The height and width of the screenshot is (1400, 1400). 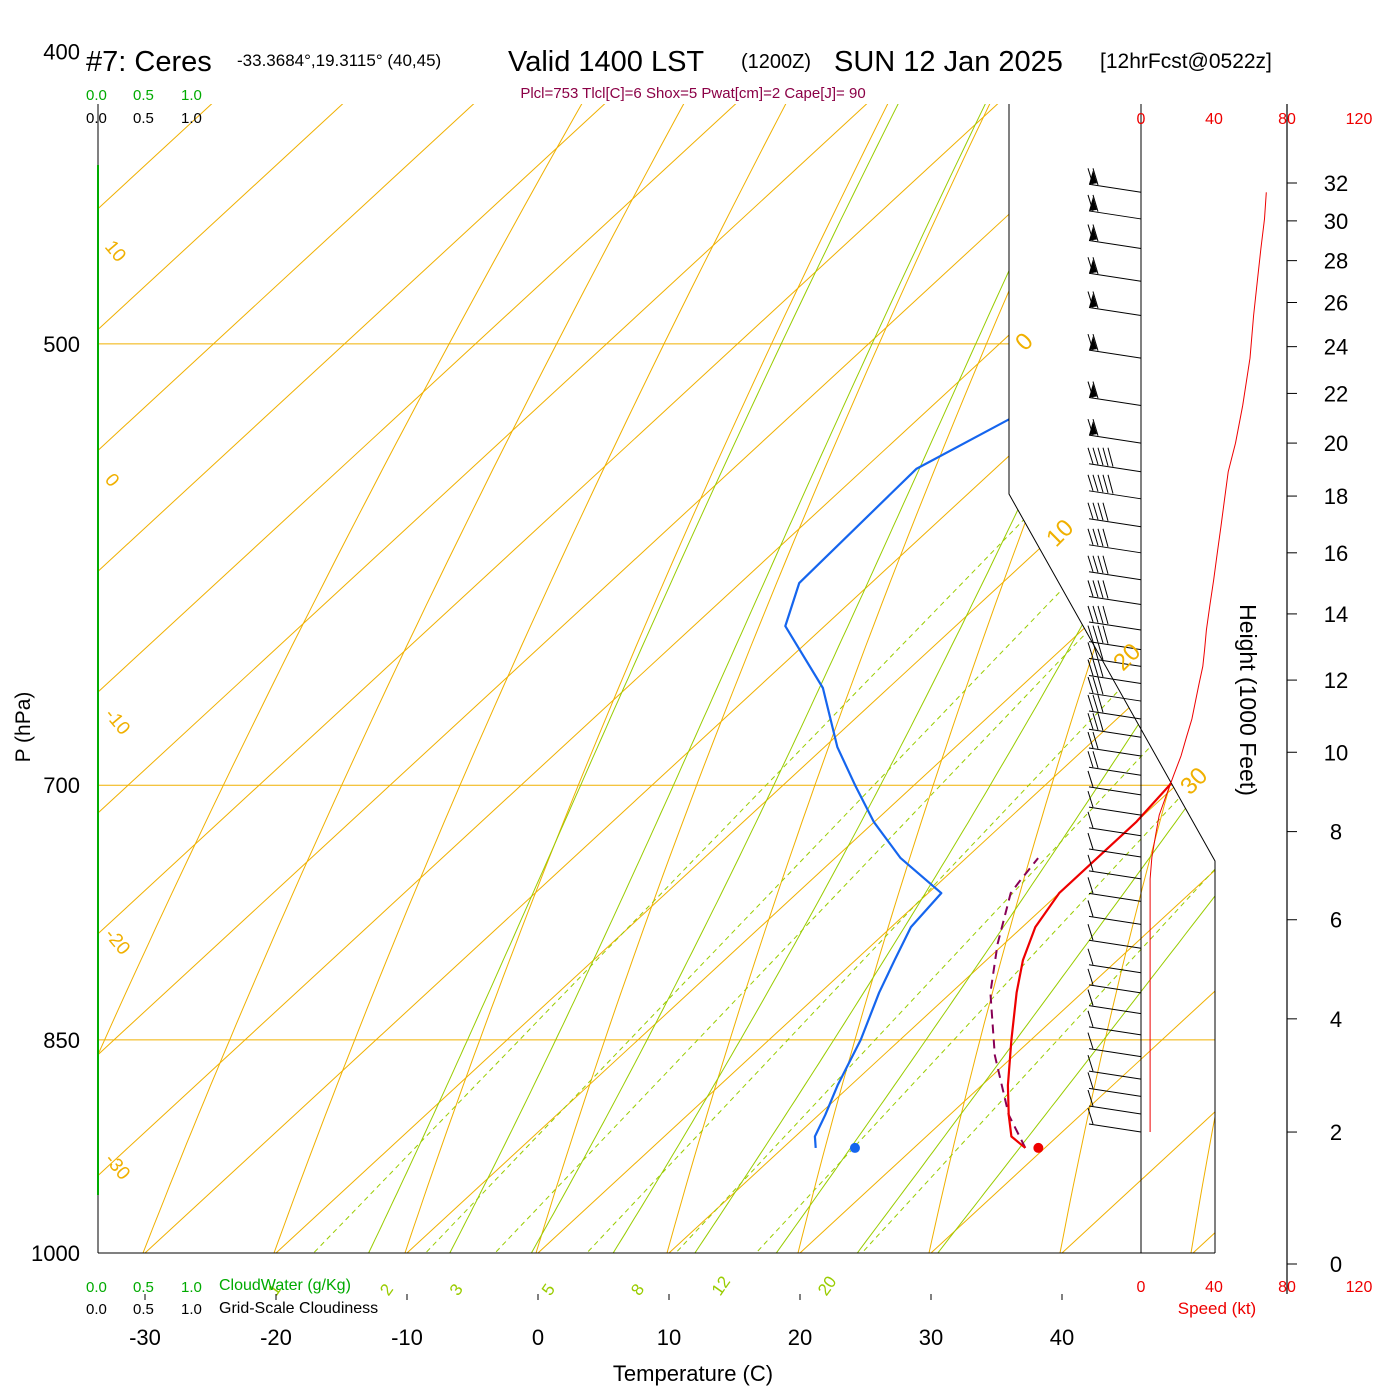 What do you see at coordinates (1336, 261) in the screenshot?
I see `height-tick-label: 28` at bounding box center [1336, 261].